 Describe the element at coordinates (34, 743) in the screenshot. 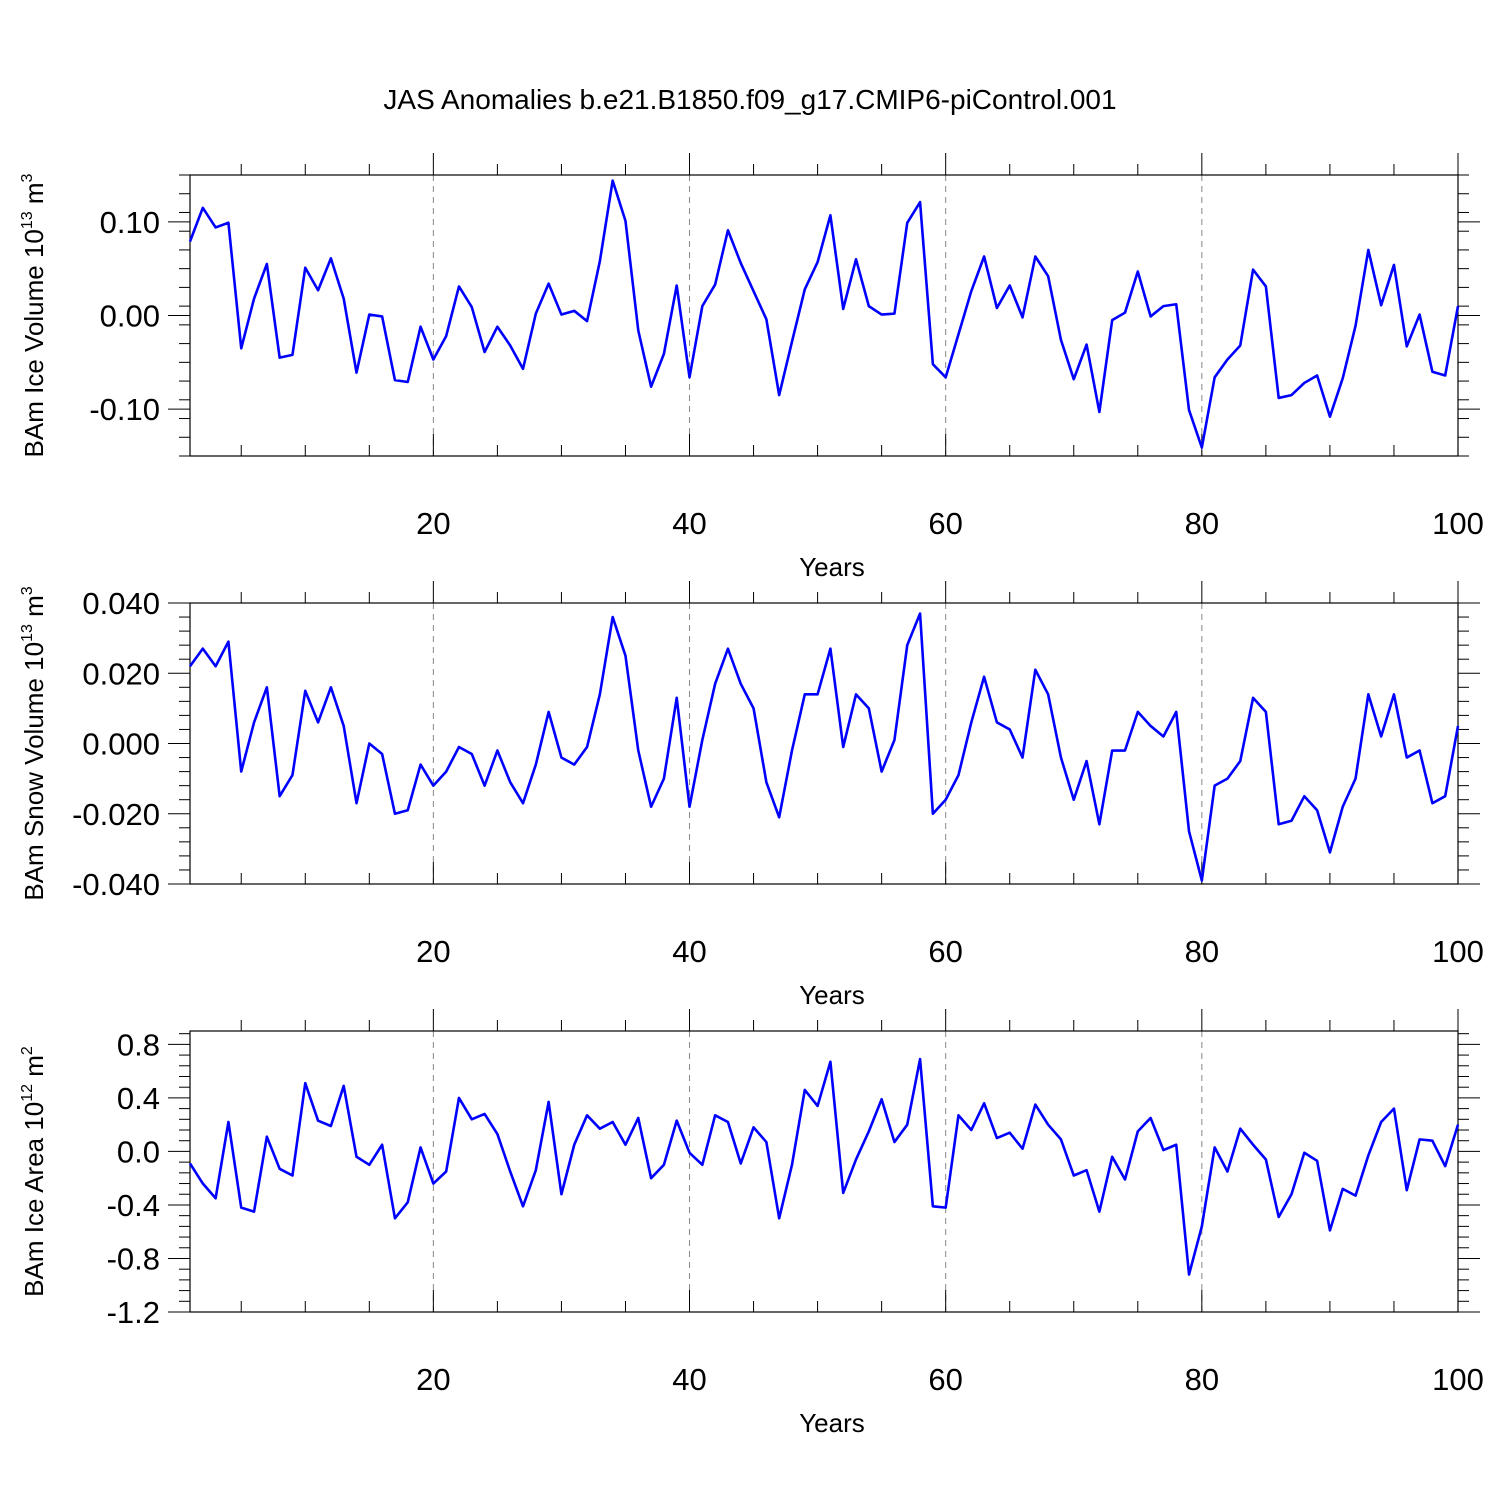

I see `y-axis-label: BAm Snow Volume 1013 m3` at that location.